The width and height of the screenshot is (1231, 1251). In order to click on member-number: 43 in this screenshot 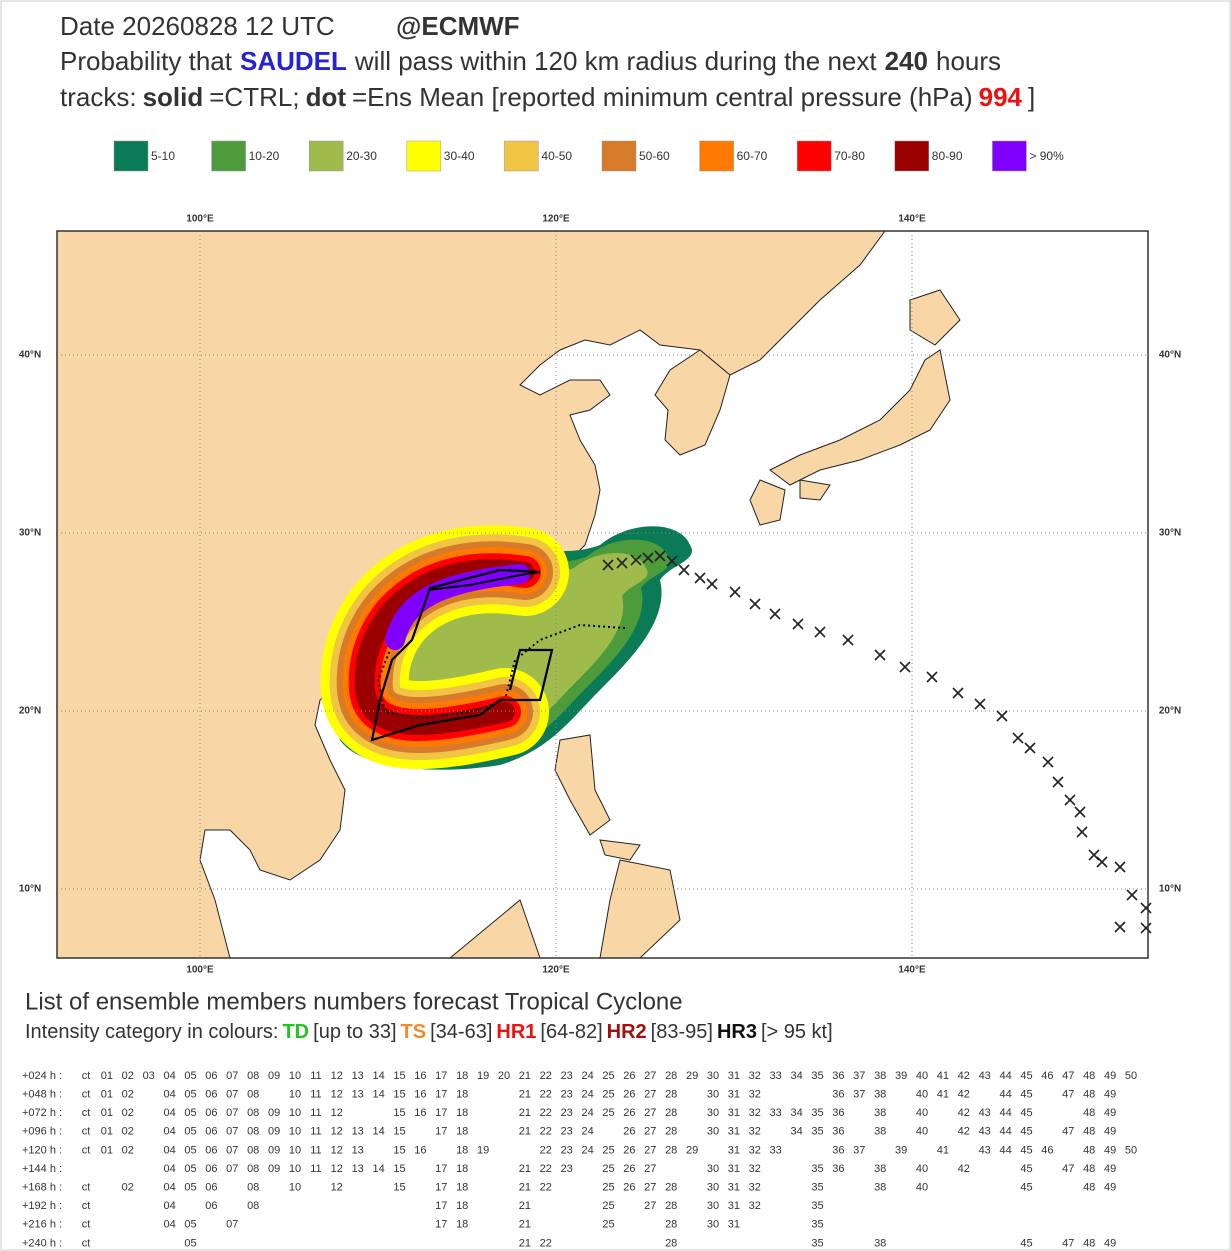, I will do `click(985, 1150)`.